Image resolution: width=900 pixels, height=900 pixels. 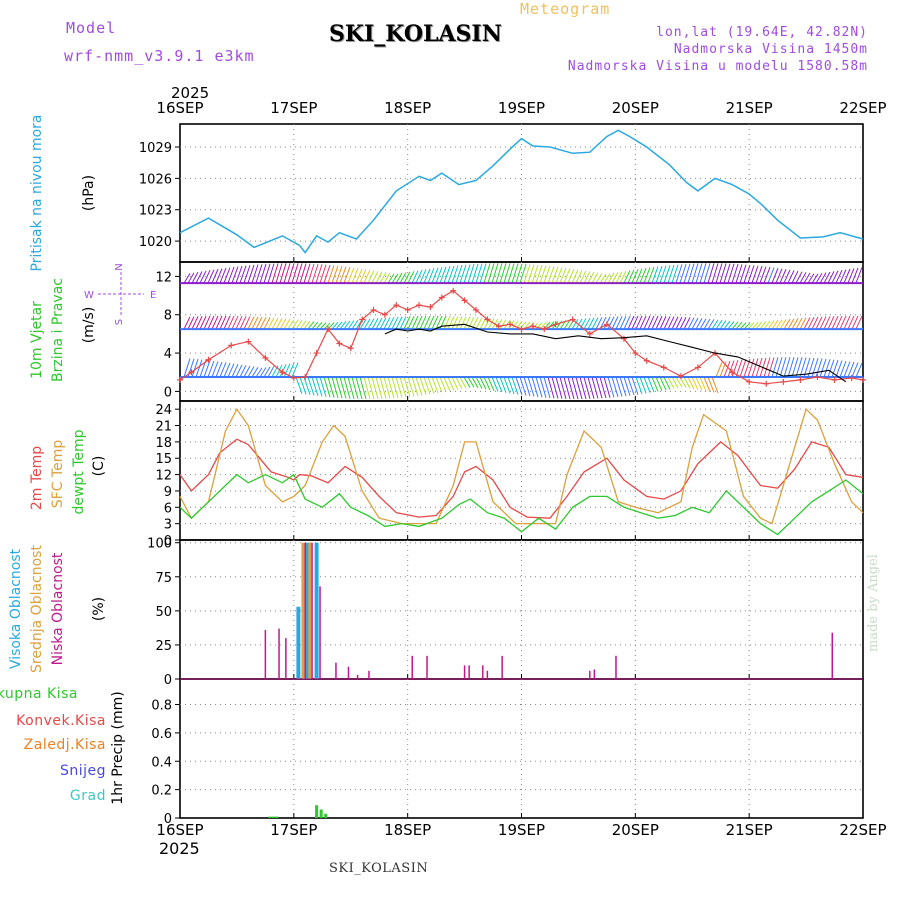 I want to click on bottom-x-tick-label: 21SEP, so click(x=749, y=830).